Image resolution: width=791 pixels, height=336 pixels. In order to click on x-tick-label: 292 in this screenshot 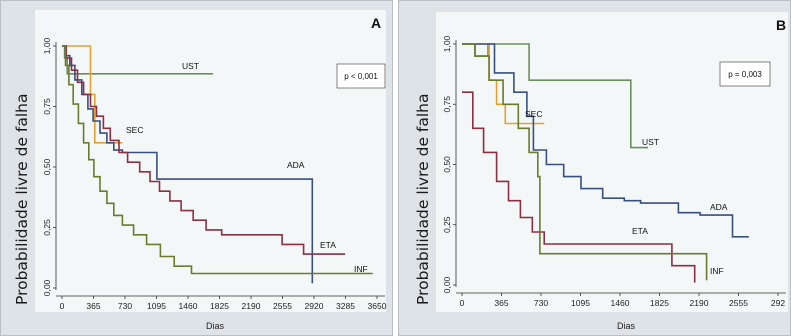, I will do `click(778, 303)`.